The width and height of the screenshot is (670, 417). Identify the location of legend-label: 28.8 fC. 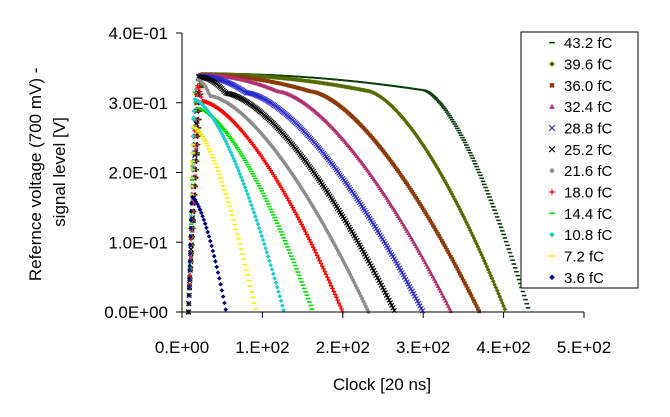
(588, 129).